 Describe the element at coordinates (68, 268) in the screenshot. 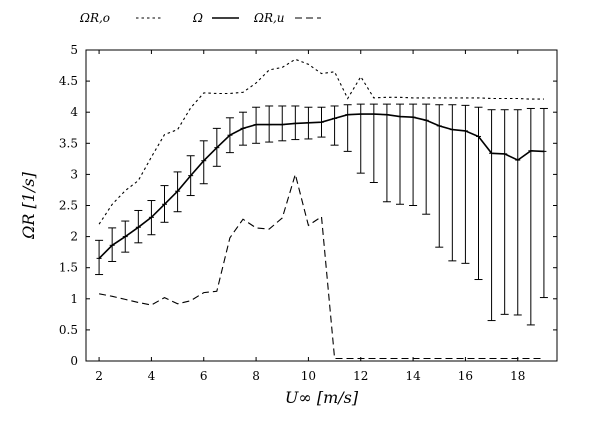

I see `y-tick-label: 1.5` at that location.